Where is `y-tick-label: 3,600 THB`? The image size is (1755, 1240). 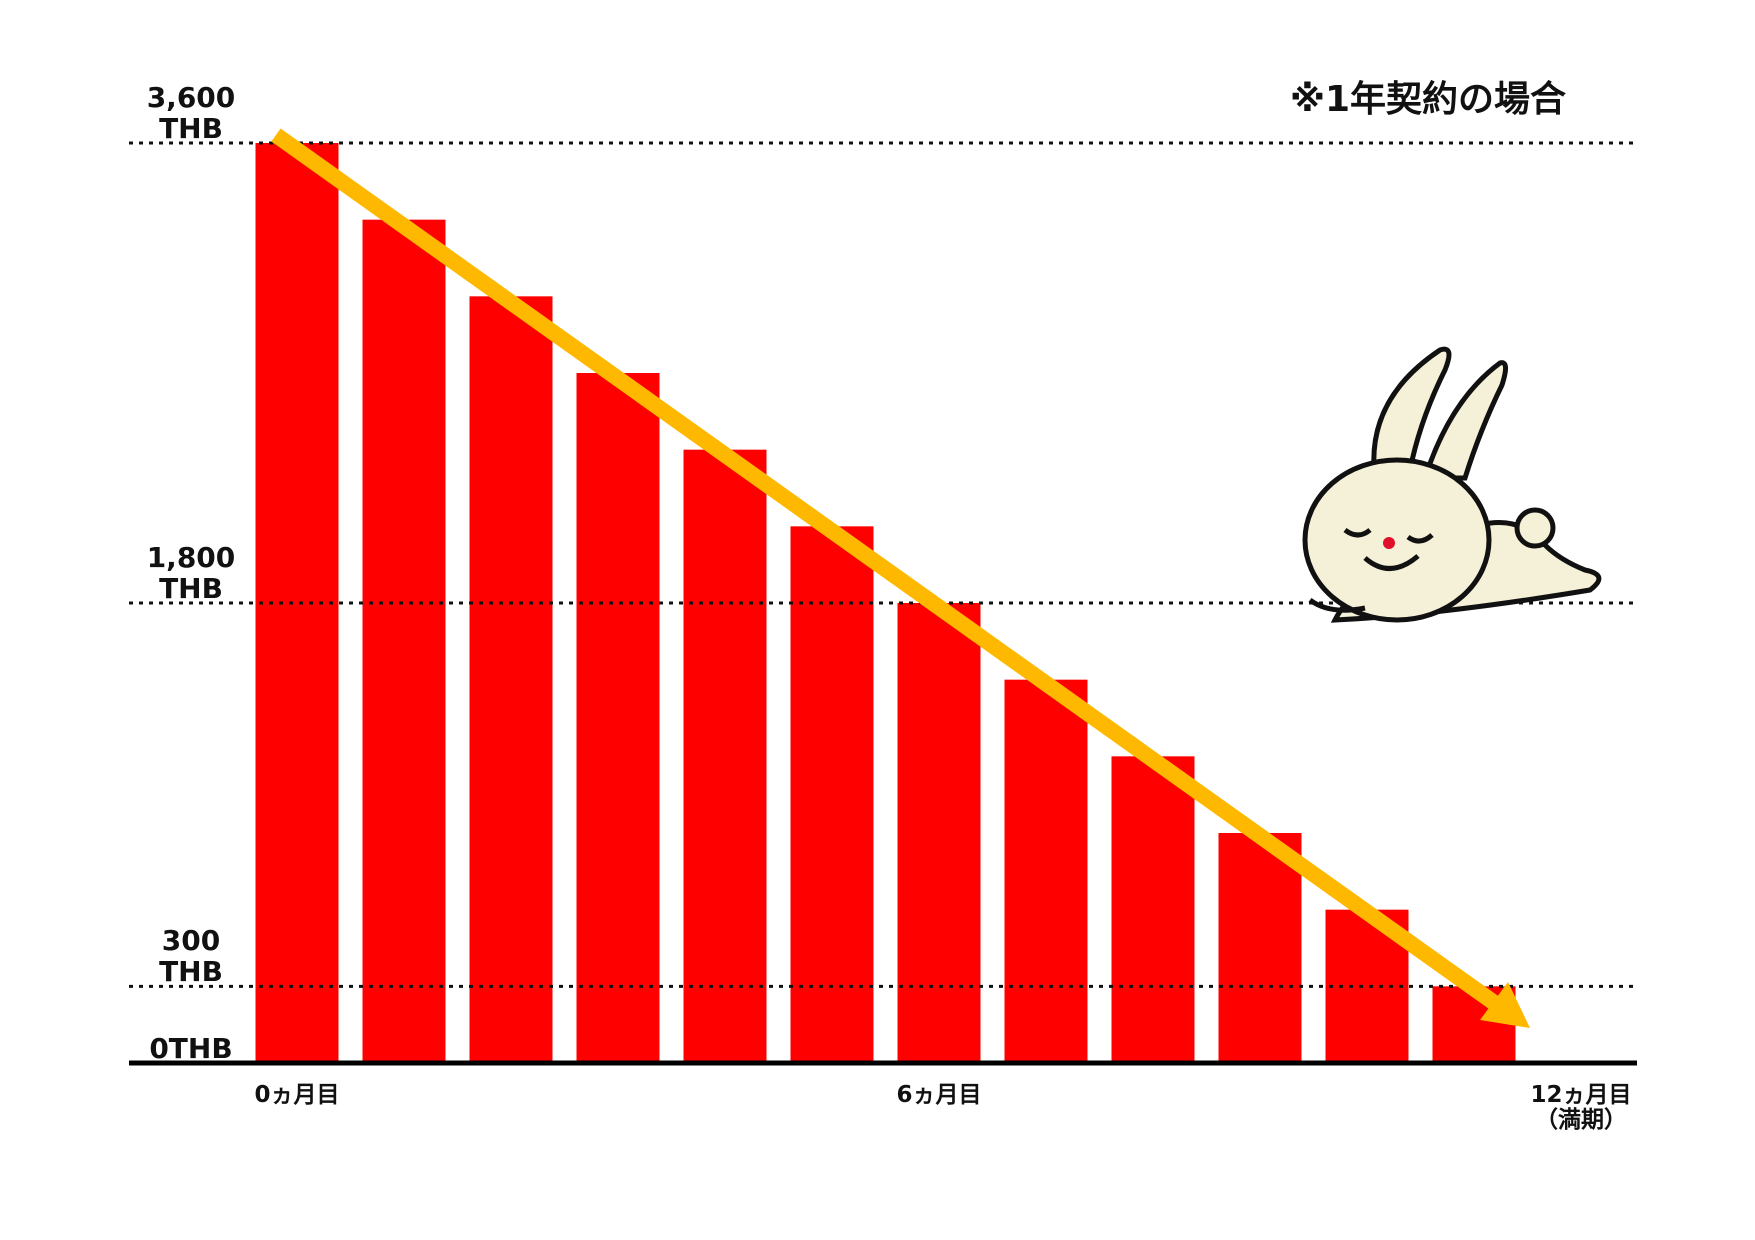
y-tick-label: 3,600 THB is located at coordinates (191, 113).